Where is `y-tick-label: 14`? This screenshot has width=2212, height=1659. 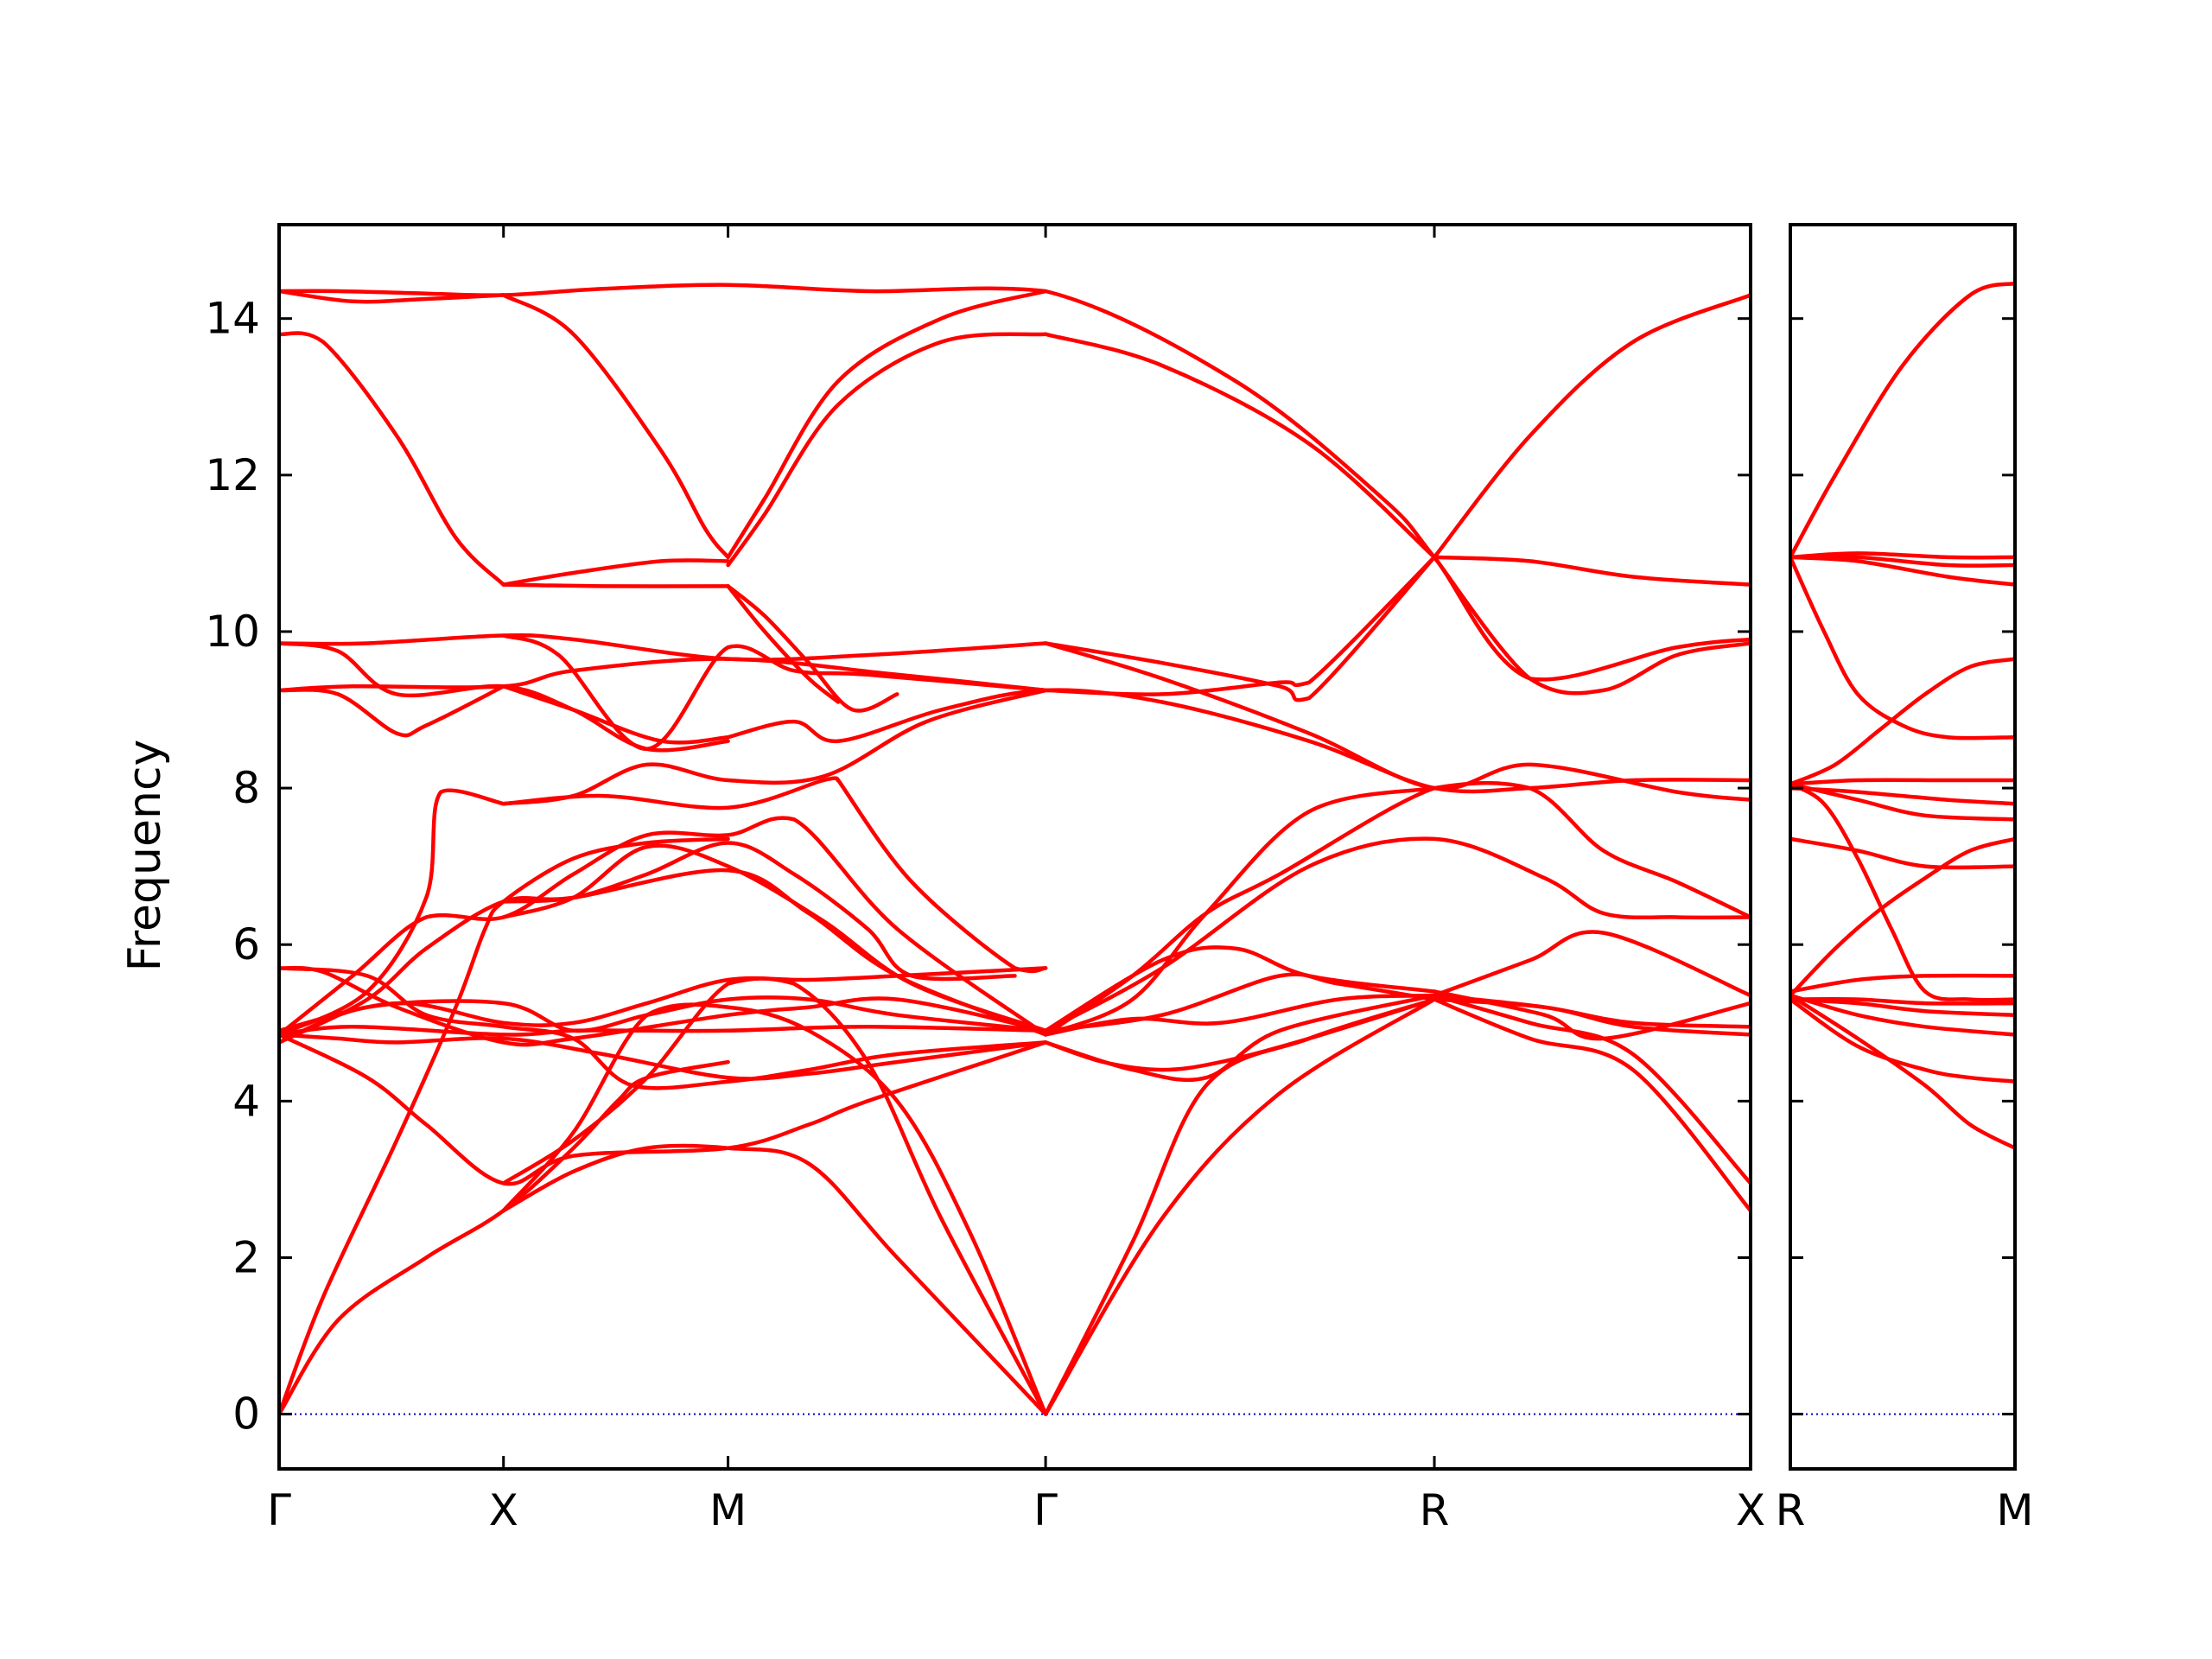
y-tick-label: 14 is located at coordinates (232, 319).